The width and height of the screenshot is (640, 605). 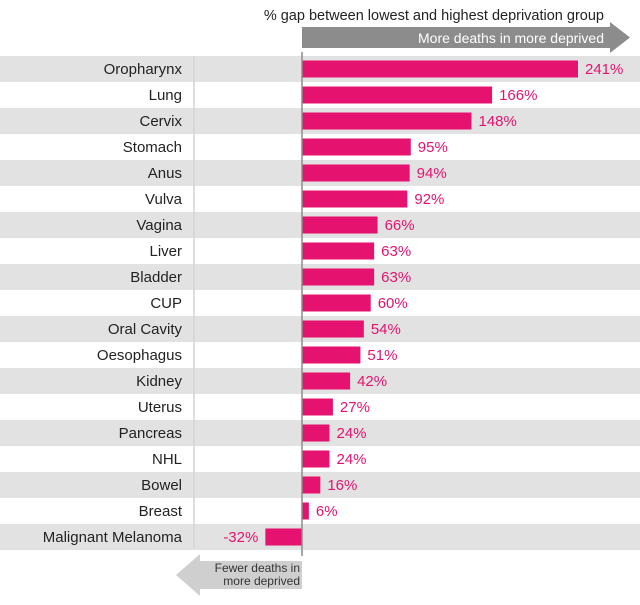 I want to click on bar-vulva, so click(x=355, y=199).